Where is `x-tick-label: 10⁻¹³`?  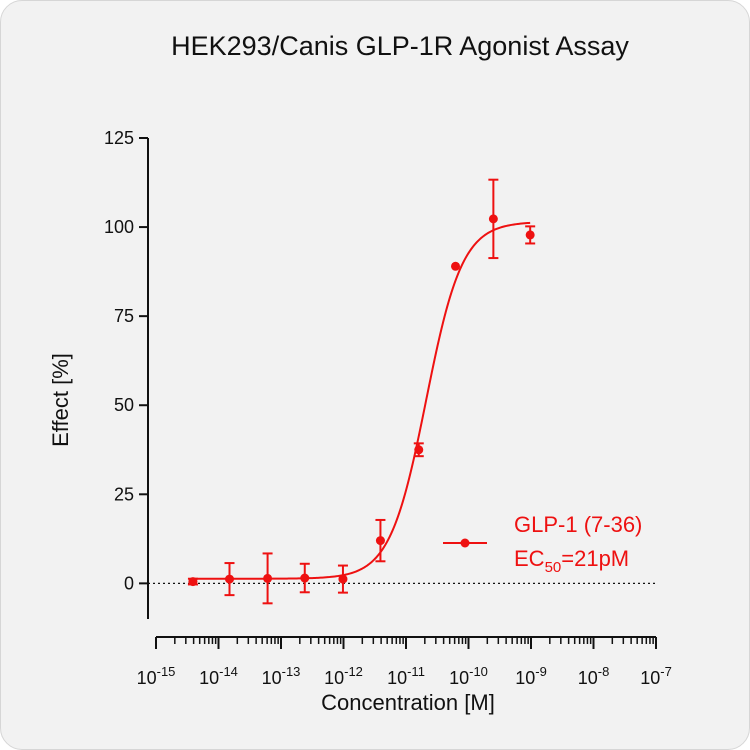 x-tick-label: 10⁻¹³ is located at coordinates (281, 676).